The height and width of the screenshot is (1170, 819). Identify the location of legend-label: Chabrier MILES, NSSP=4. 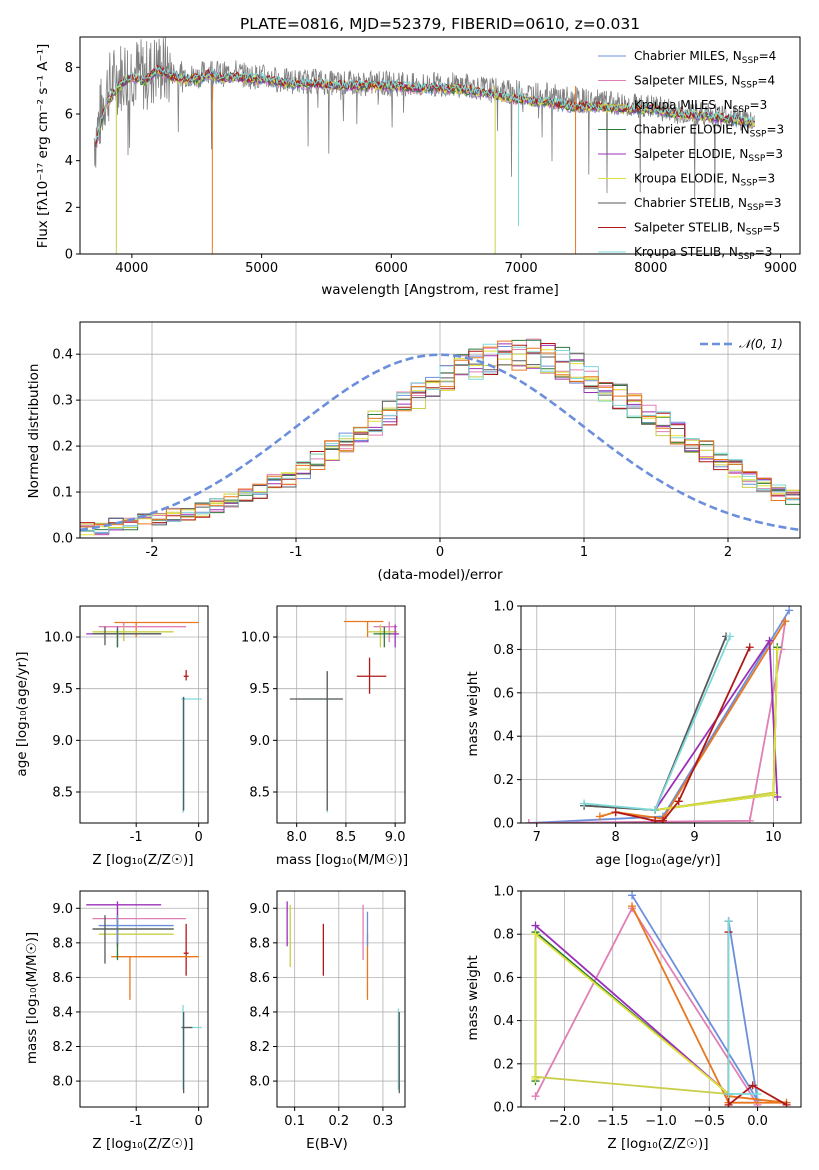
(705, 57).